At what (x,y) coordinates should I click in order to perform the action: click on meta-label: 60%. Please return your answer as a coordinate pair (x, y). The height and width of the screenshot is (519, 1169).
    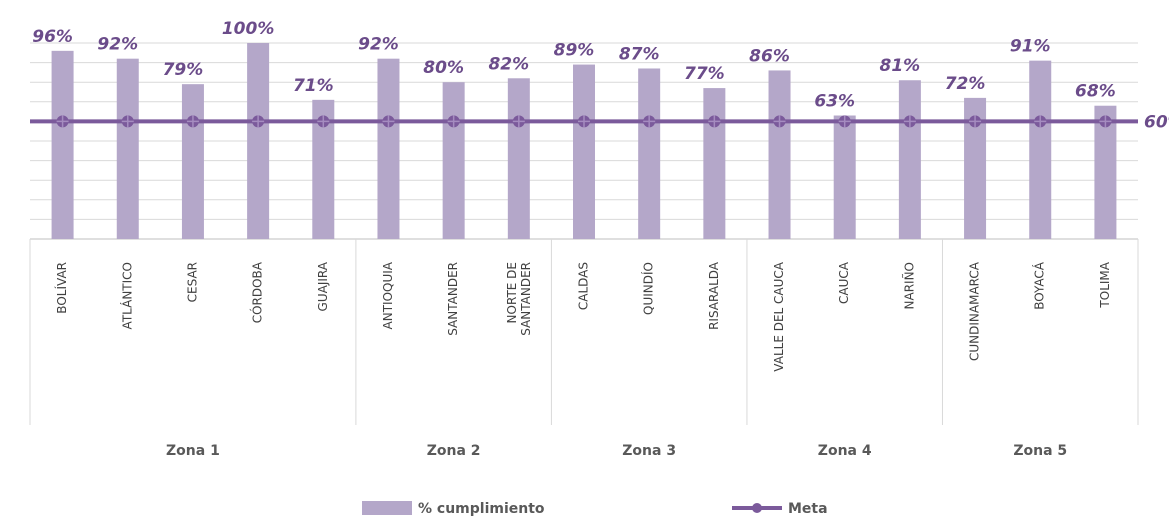
    Looking at the image, I should click on (1156, 122).